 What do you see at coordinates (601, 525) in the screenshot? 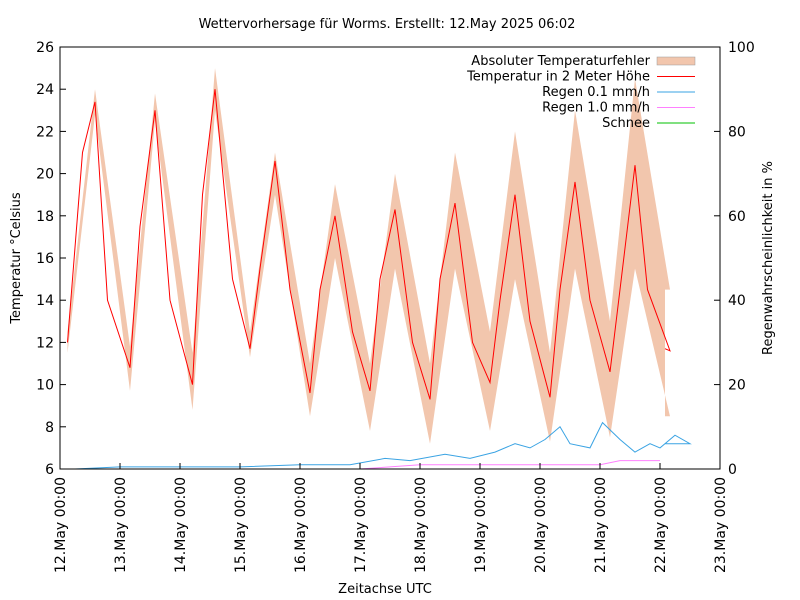
I see `x-tick-label: 21.May 00:00` at bounding box center [601, 525].